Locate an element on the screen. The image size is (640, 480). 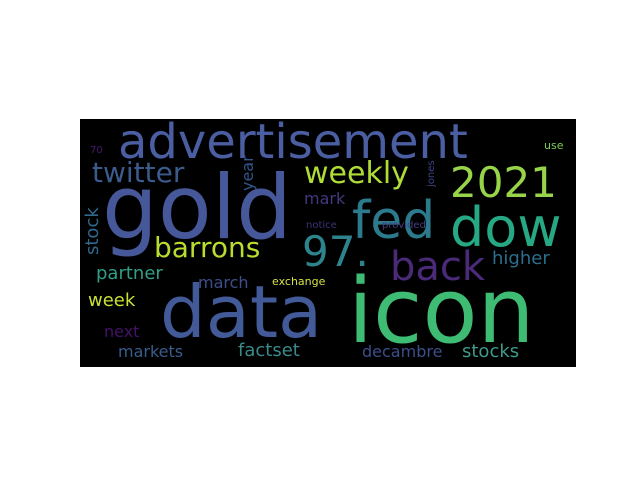
word-data: data is located at coordinates (241, 312).